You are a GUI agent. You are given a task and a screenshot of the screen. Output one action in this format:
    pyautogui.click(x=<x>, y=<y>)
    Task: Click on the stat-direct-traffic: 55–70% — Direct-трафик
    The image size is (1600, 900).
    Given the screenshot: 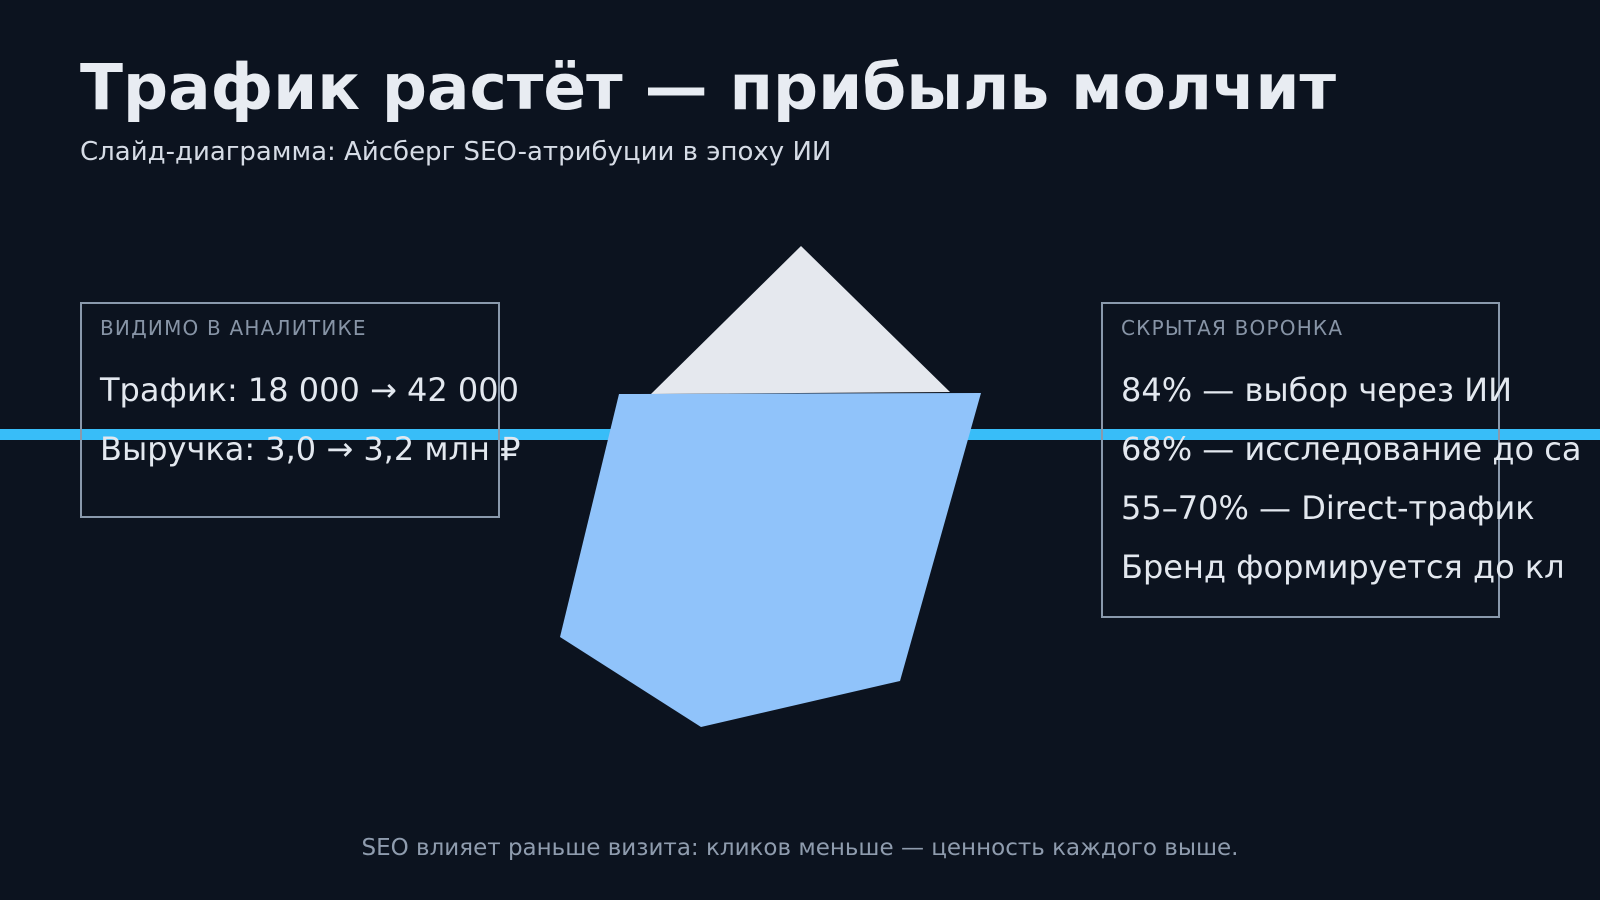 What is the action you would take?
    pyautogui.click(x=1328, y=508)
    